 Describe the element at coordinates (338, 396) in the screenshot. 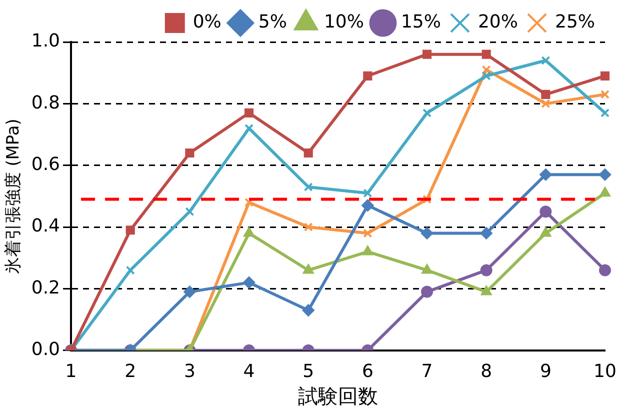

I see `x-axis-title: 試験回数` at that location.